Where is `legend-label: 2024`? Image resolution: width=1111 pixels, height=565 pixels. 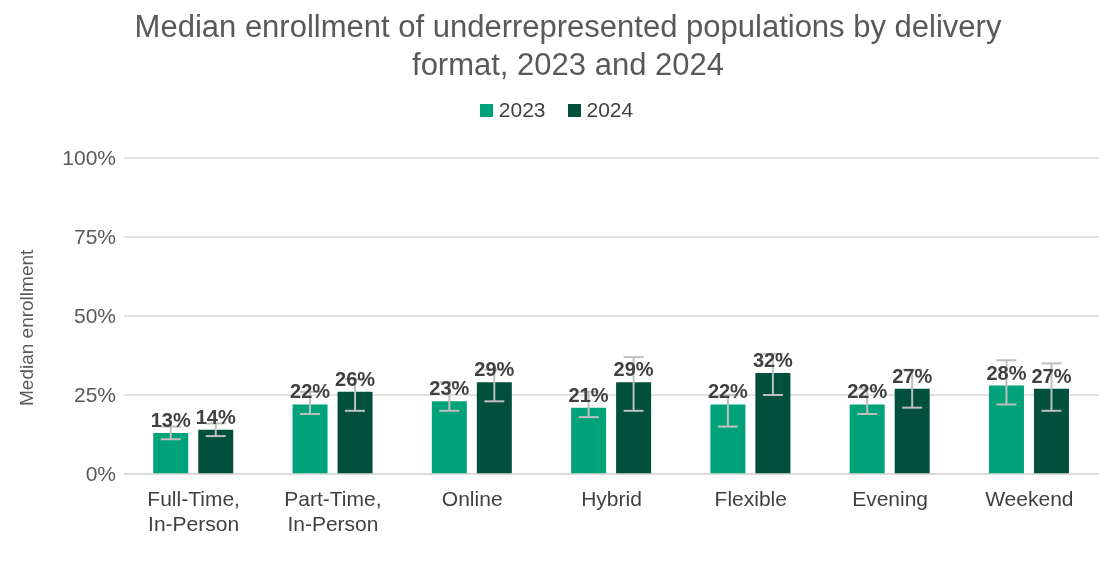
legend-label: 2024 is located at coordinates (610, 110).